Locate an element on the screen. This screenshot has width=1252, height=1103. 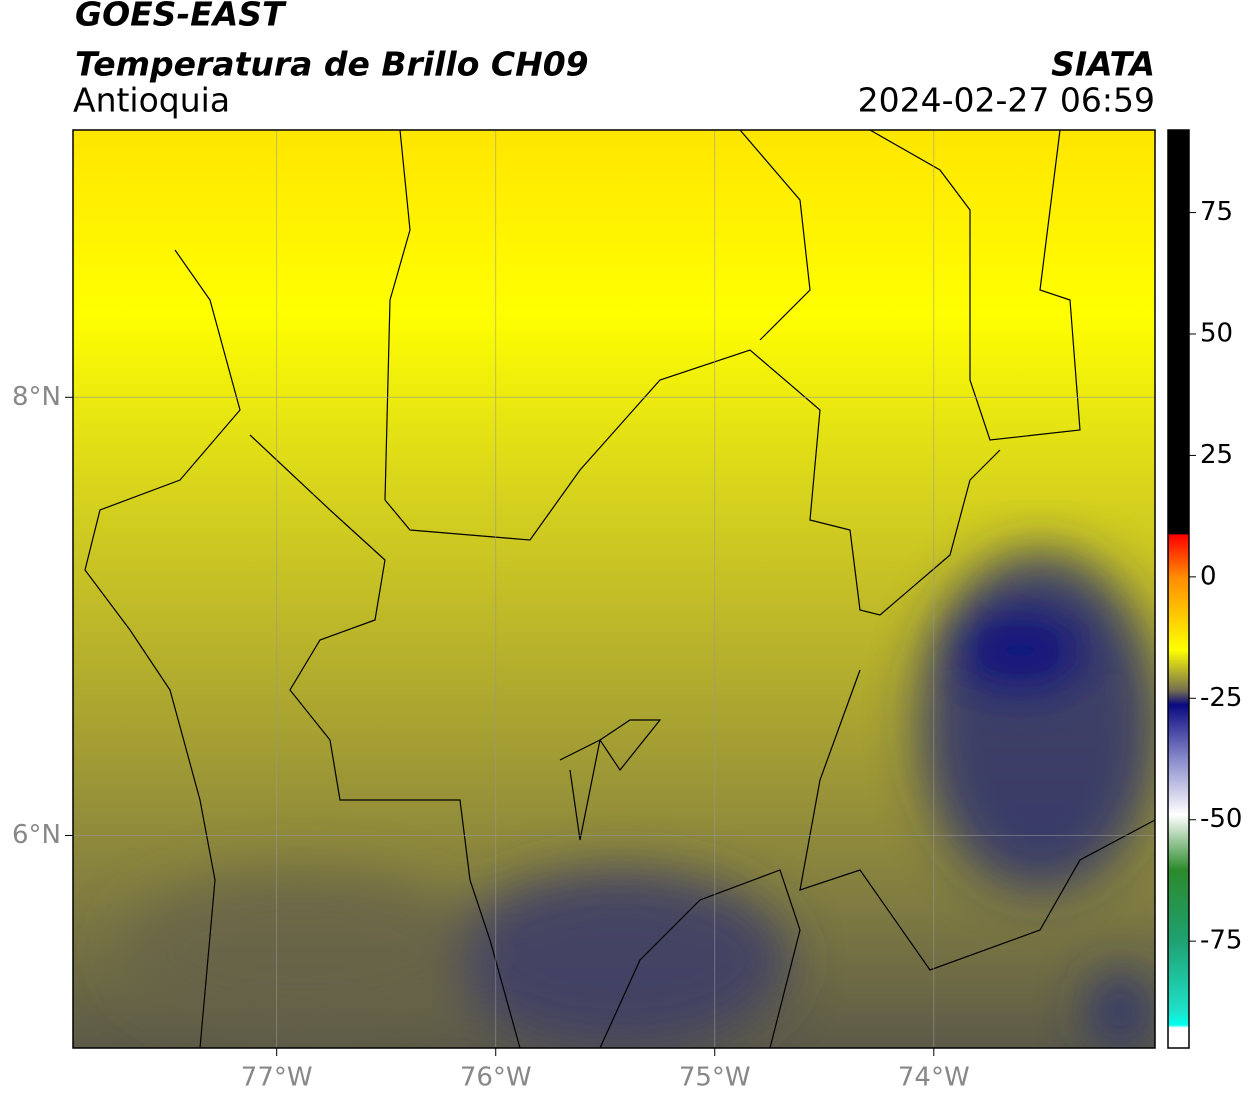
colorbar-tick-label: -75 is located at coordinates (1221, 941).